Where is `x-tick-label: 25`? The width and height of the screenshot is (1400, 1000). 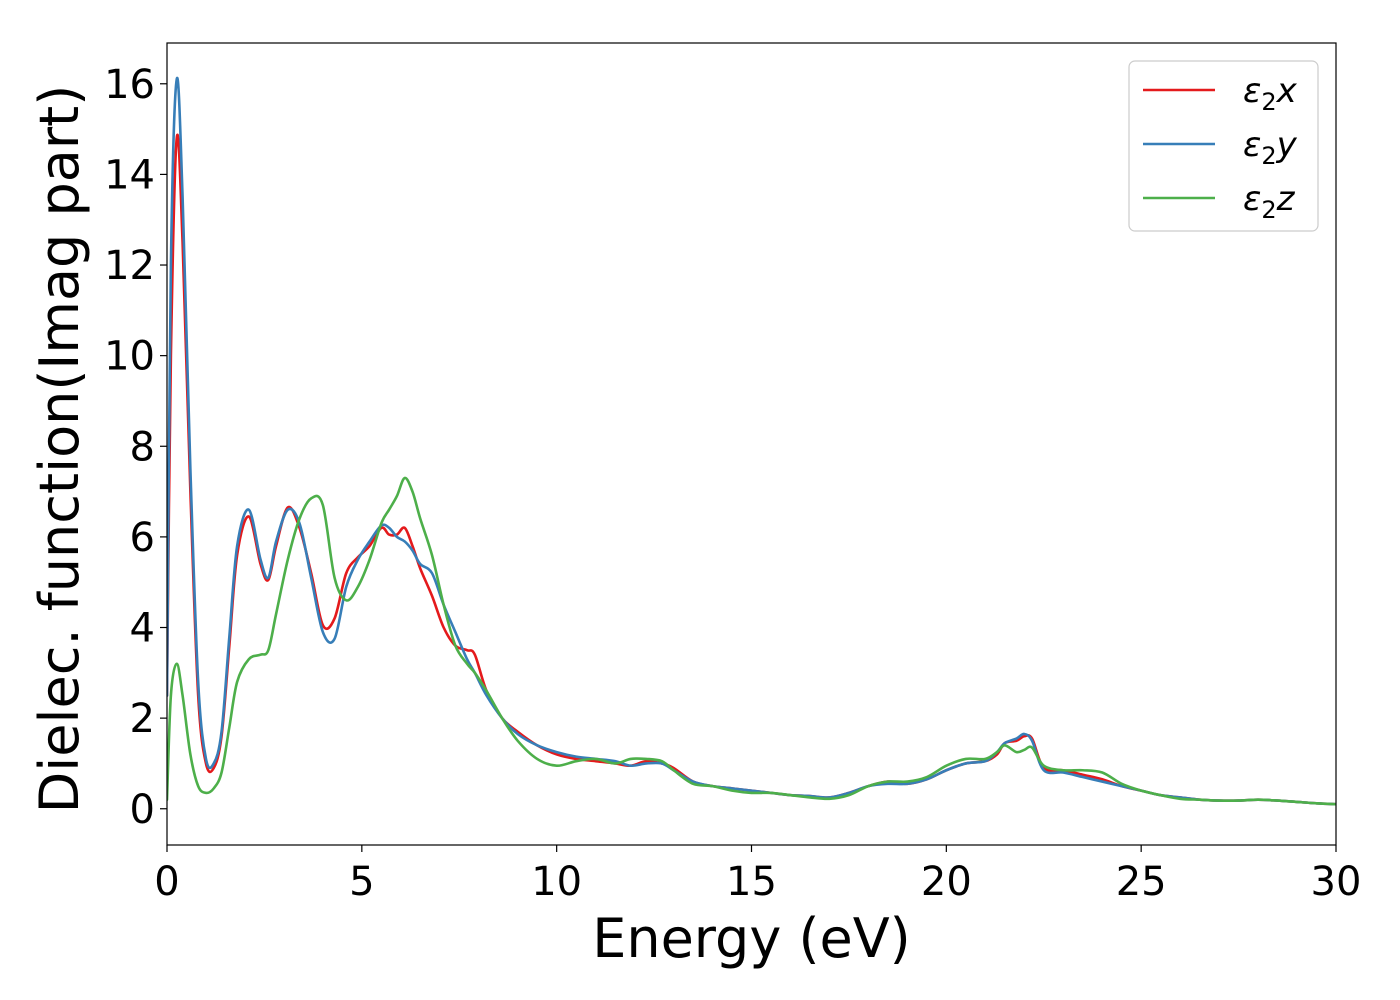
x-tick-label: 25 is located at coordinates (1141, 882).